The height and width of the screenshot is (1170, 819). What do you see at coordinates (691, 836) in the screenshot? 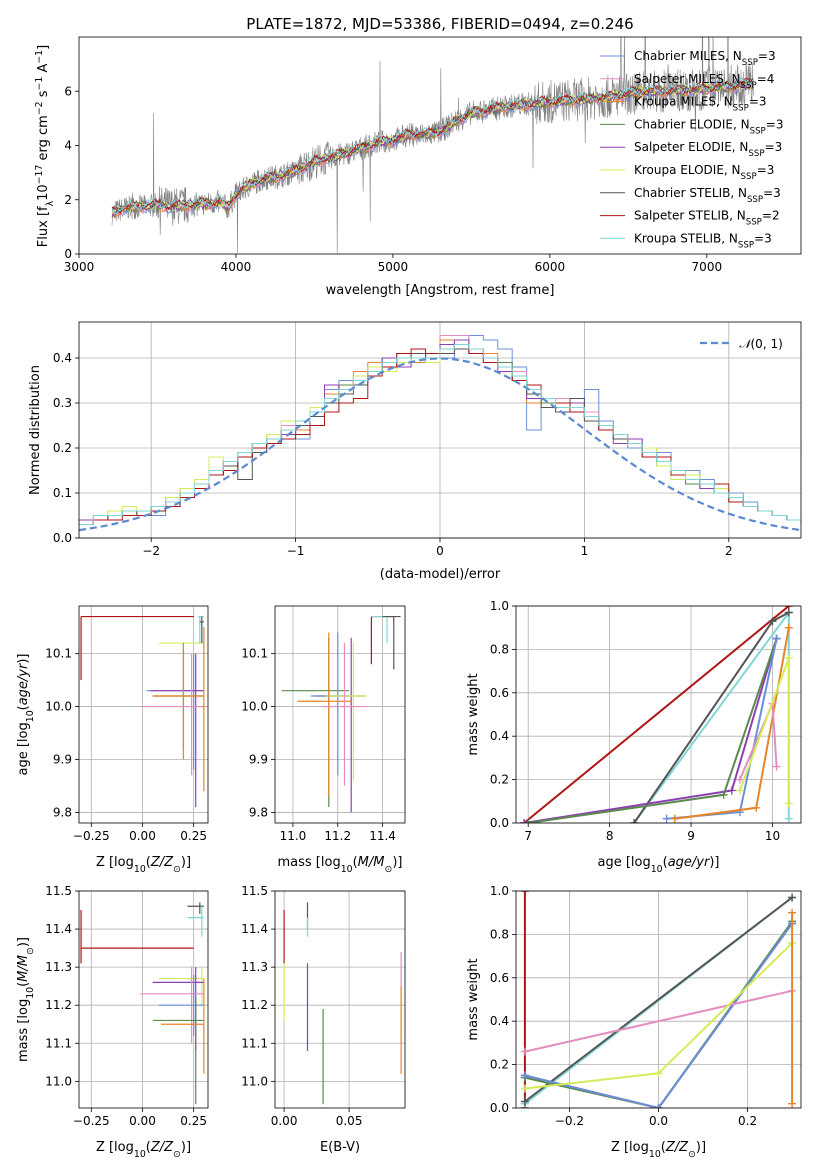
I see `x-tick-label: 9` at bounding box center [691, 836].